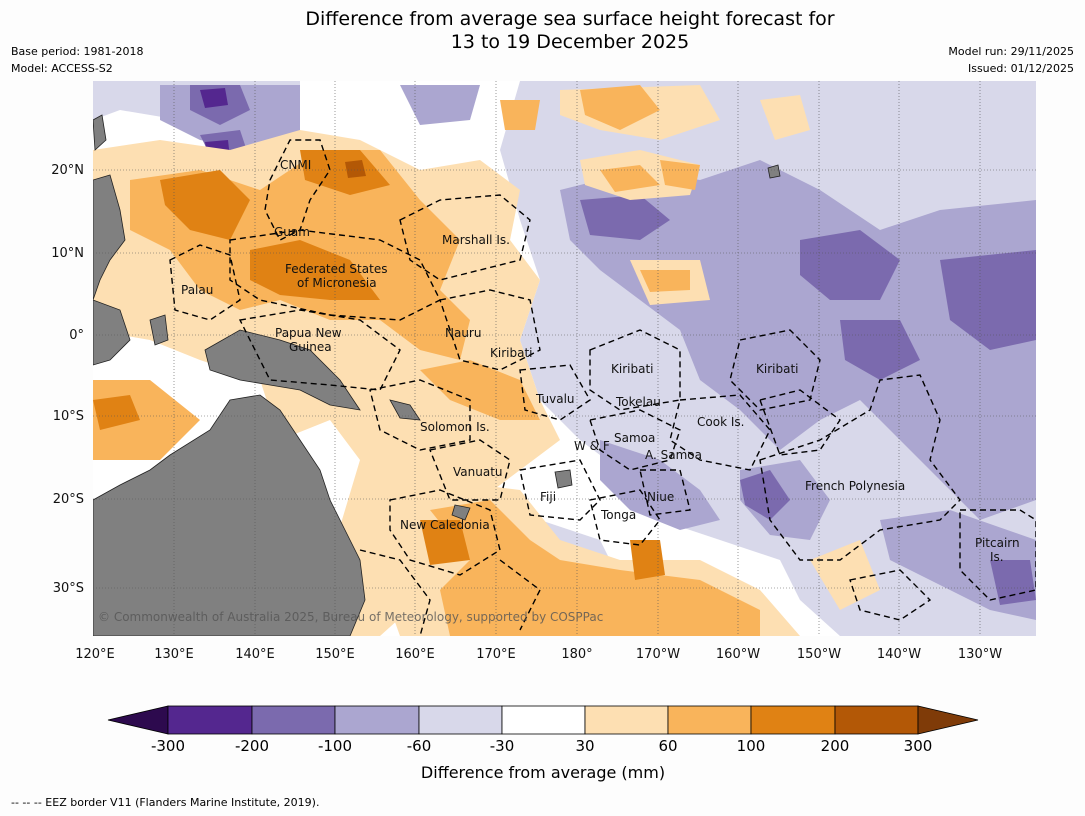 This screenshot has width=1085, height=816. Describe the element at coordinates (229, 515) in the screenshot. I see `australia-landmass` at that location.